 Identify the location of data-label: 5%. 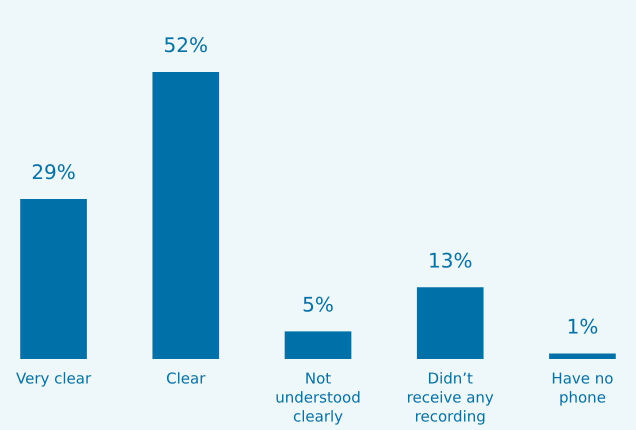
(318, 304).